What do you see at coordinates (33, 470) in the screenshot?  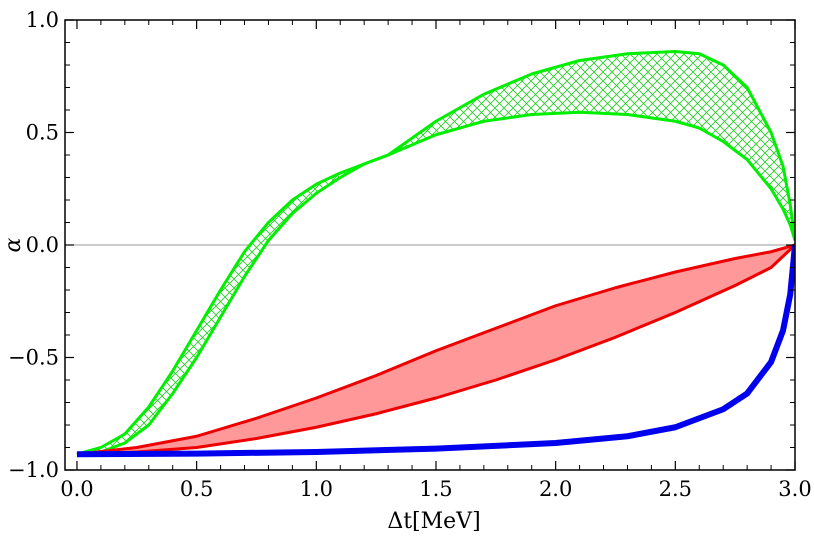 I see `y-tick-label: −1.0` at bounding box center [33, 470].